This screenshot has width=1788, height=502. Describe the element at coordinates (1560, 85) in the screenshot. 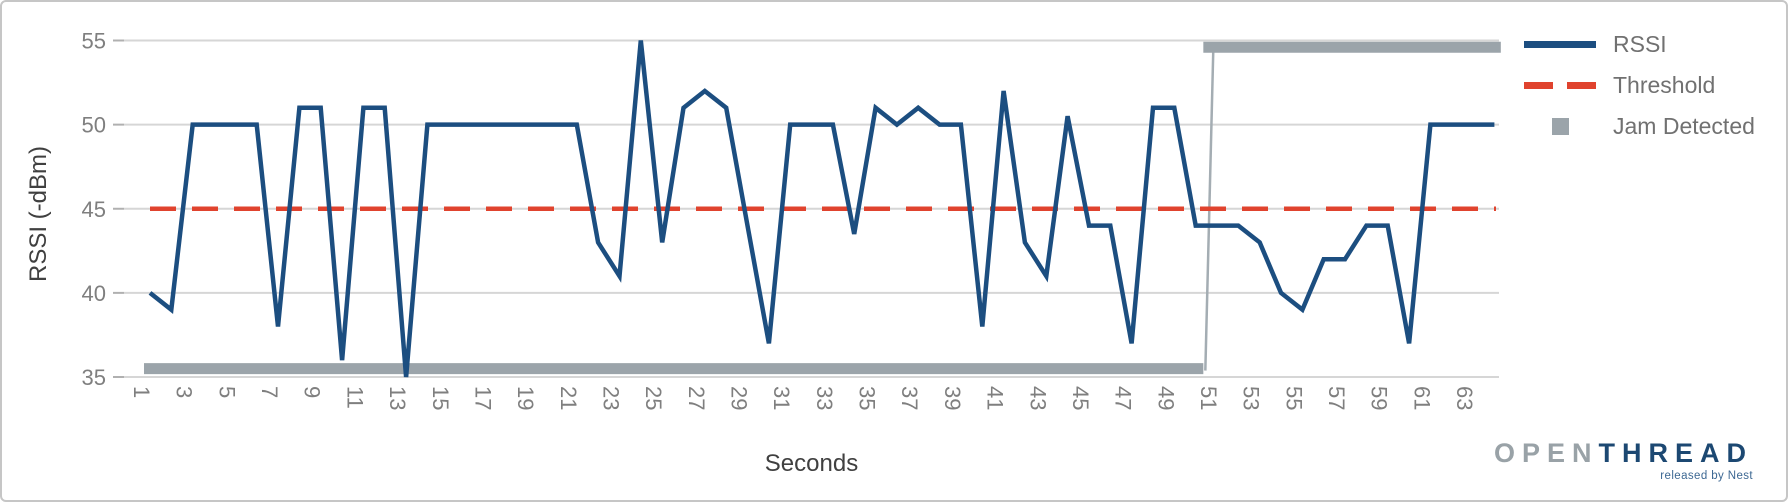

I see `threshold-dash-swatch-icon` at that location.